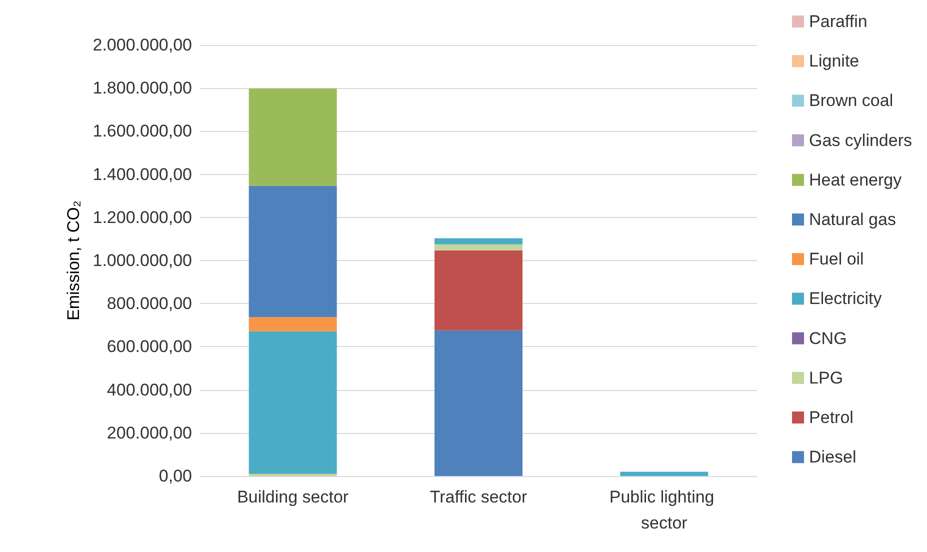  I want to click on x-tick-label: Traffic sector, so click(479, 497).